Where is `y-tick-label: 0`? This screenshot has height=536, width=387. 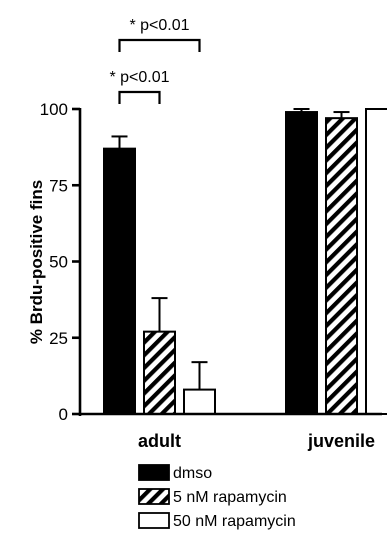 y-tick-label: 0 is located at coordinates (63, 414).